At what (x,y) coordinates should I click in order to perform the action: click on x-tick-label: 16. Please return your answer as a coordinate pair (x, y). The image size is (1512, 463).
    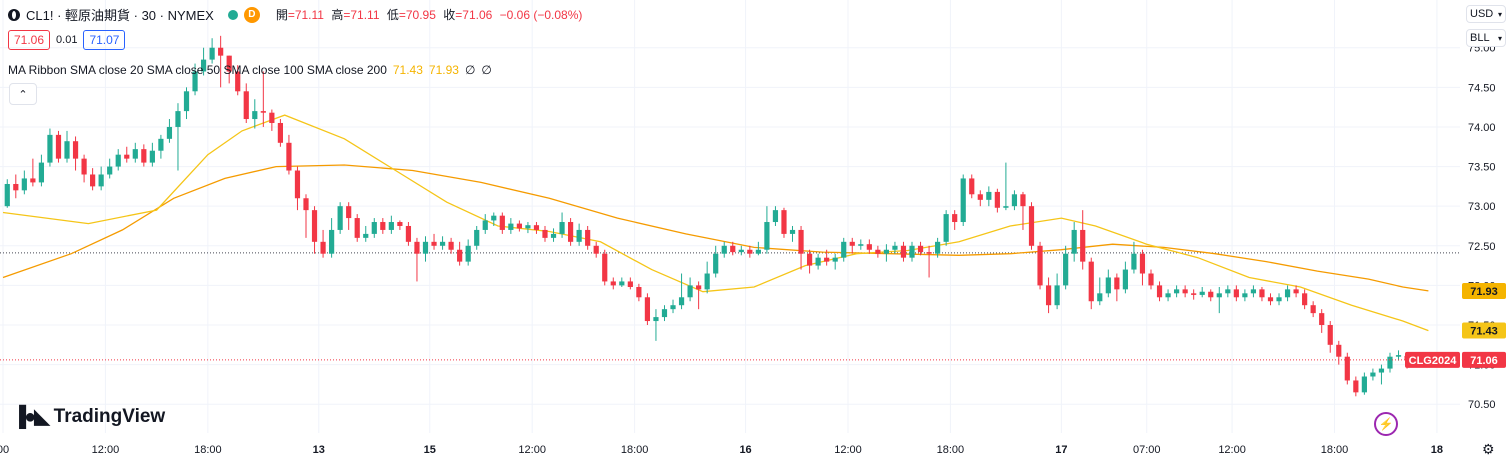
    Looking at the image, I should click on (745, 450).